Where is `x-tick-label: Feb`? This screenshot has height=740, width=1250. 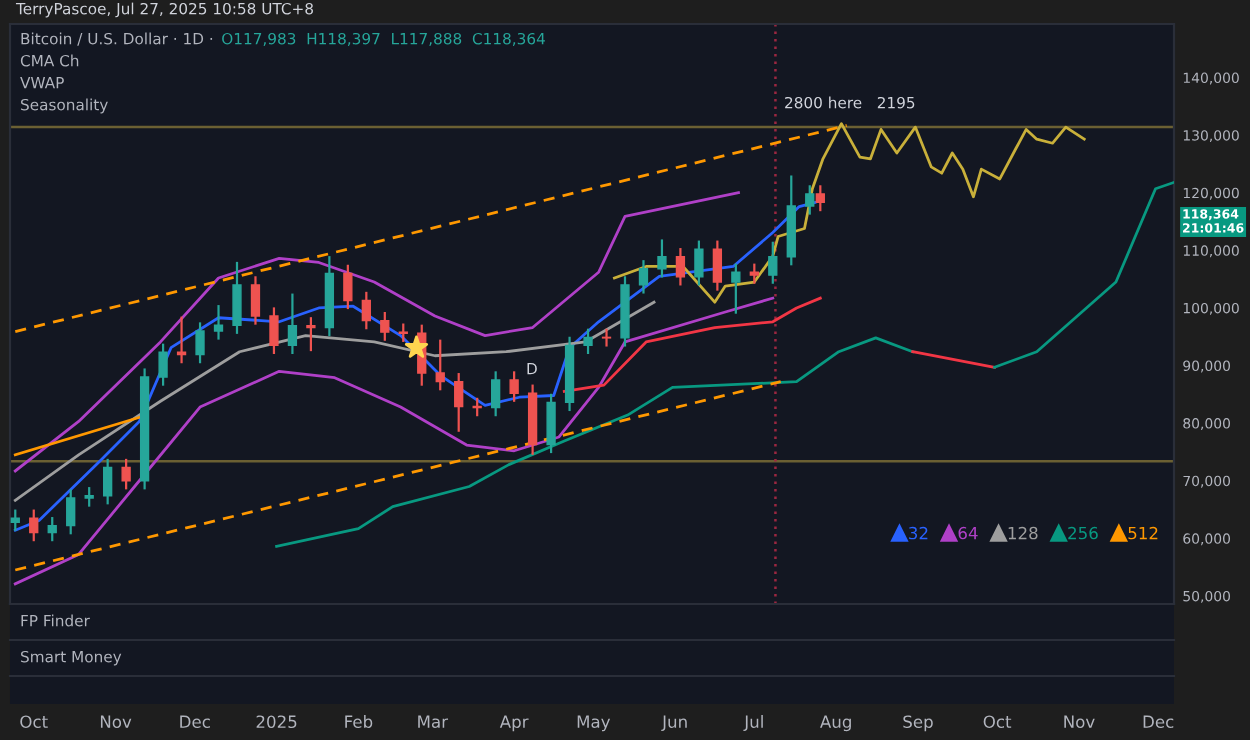 x-tick-label: Feb is located at coordinates (359, 722).